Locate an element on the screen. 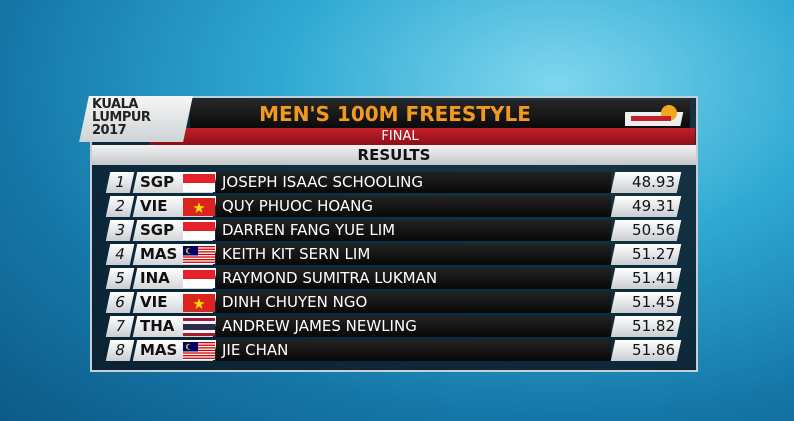 The image size is (794, 421). result-row: 6 VIE DINH CHUYEN NGO 51.45 is located at coordinates (394, 302).